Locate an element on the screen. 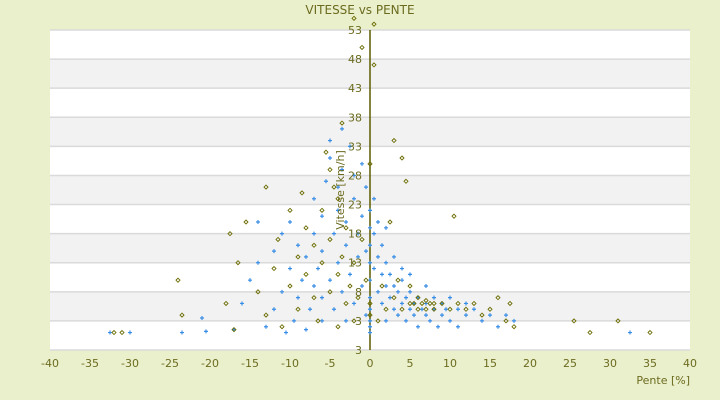 The image size is (720, 400). y-tick-label: 53 is located at coordinates (355, 30).